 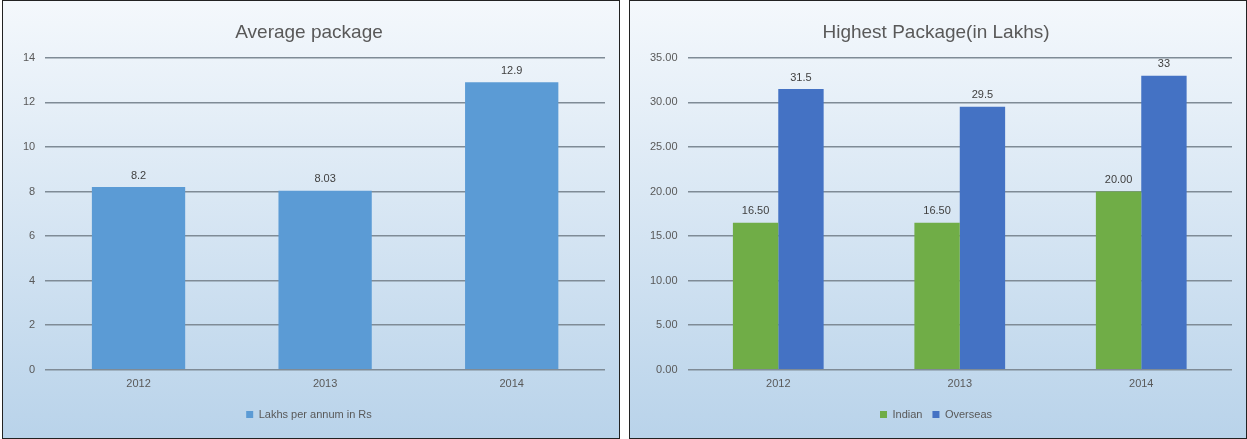 What do you see at coordinates (32, 368) in the screenshot?
I see `y-tick-label: 0` at bounding box center [32, 368].